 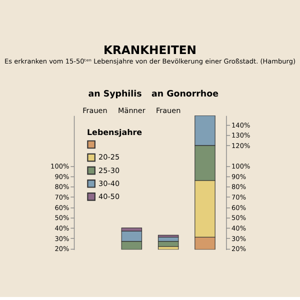 What do you see at coordinates (109, 170) in the screenshot?
I see `legend-label: 25-30` at bounding box center [109, 170].